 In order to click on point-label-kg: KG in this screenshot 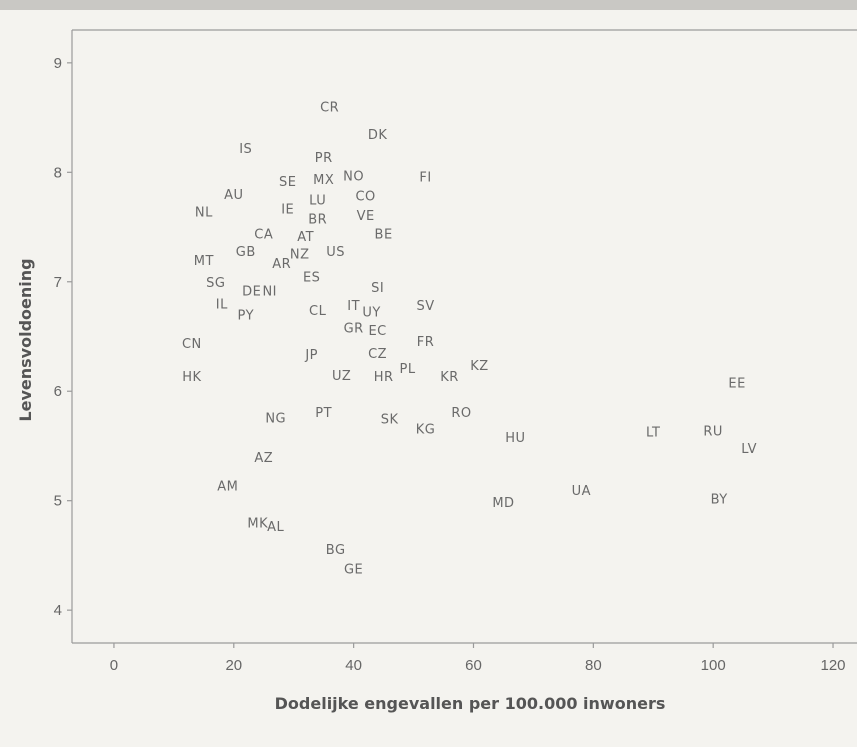, I will do `click(426, 429)`.